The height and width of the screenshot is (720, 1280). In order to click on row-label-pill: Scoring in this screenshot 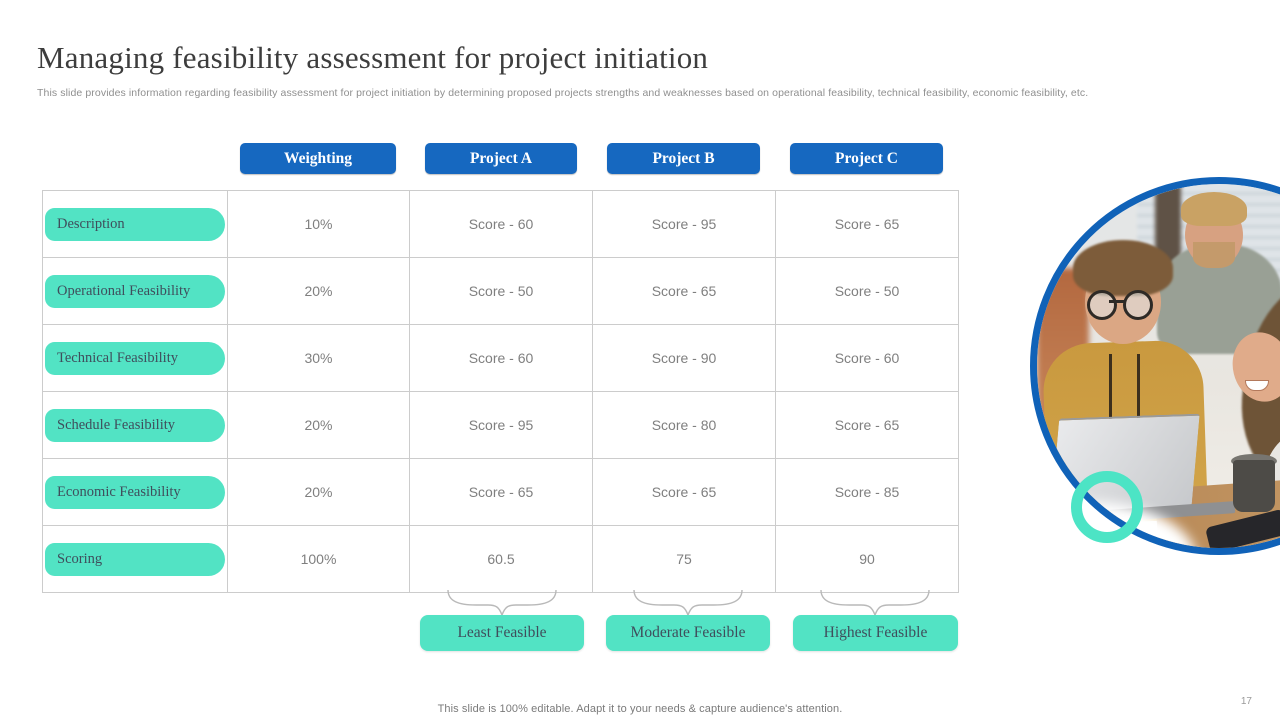, I will do `click(135, 559)`.